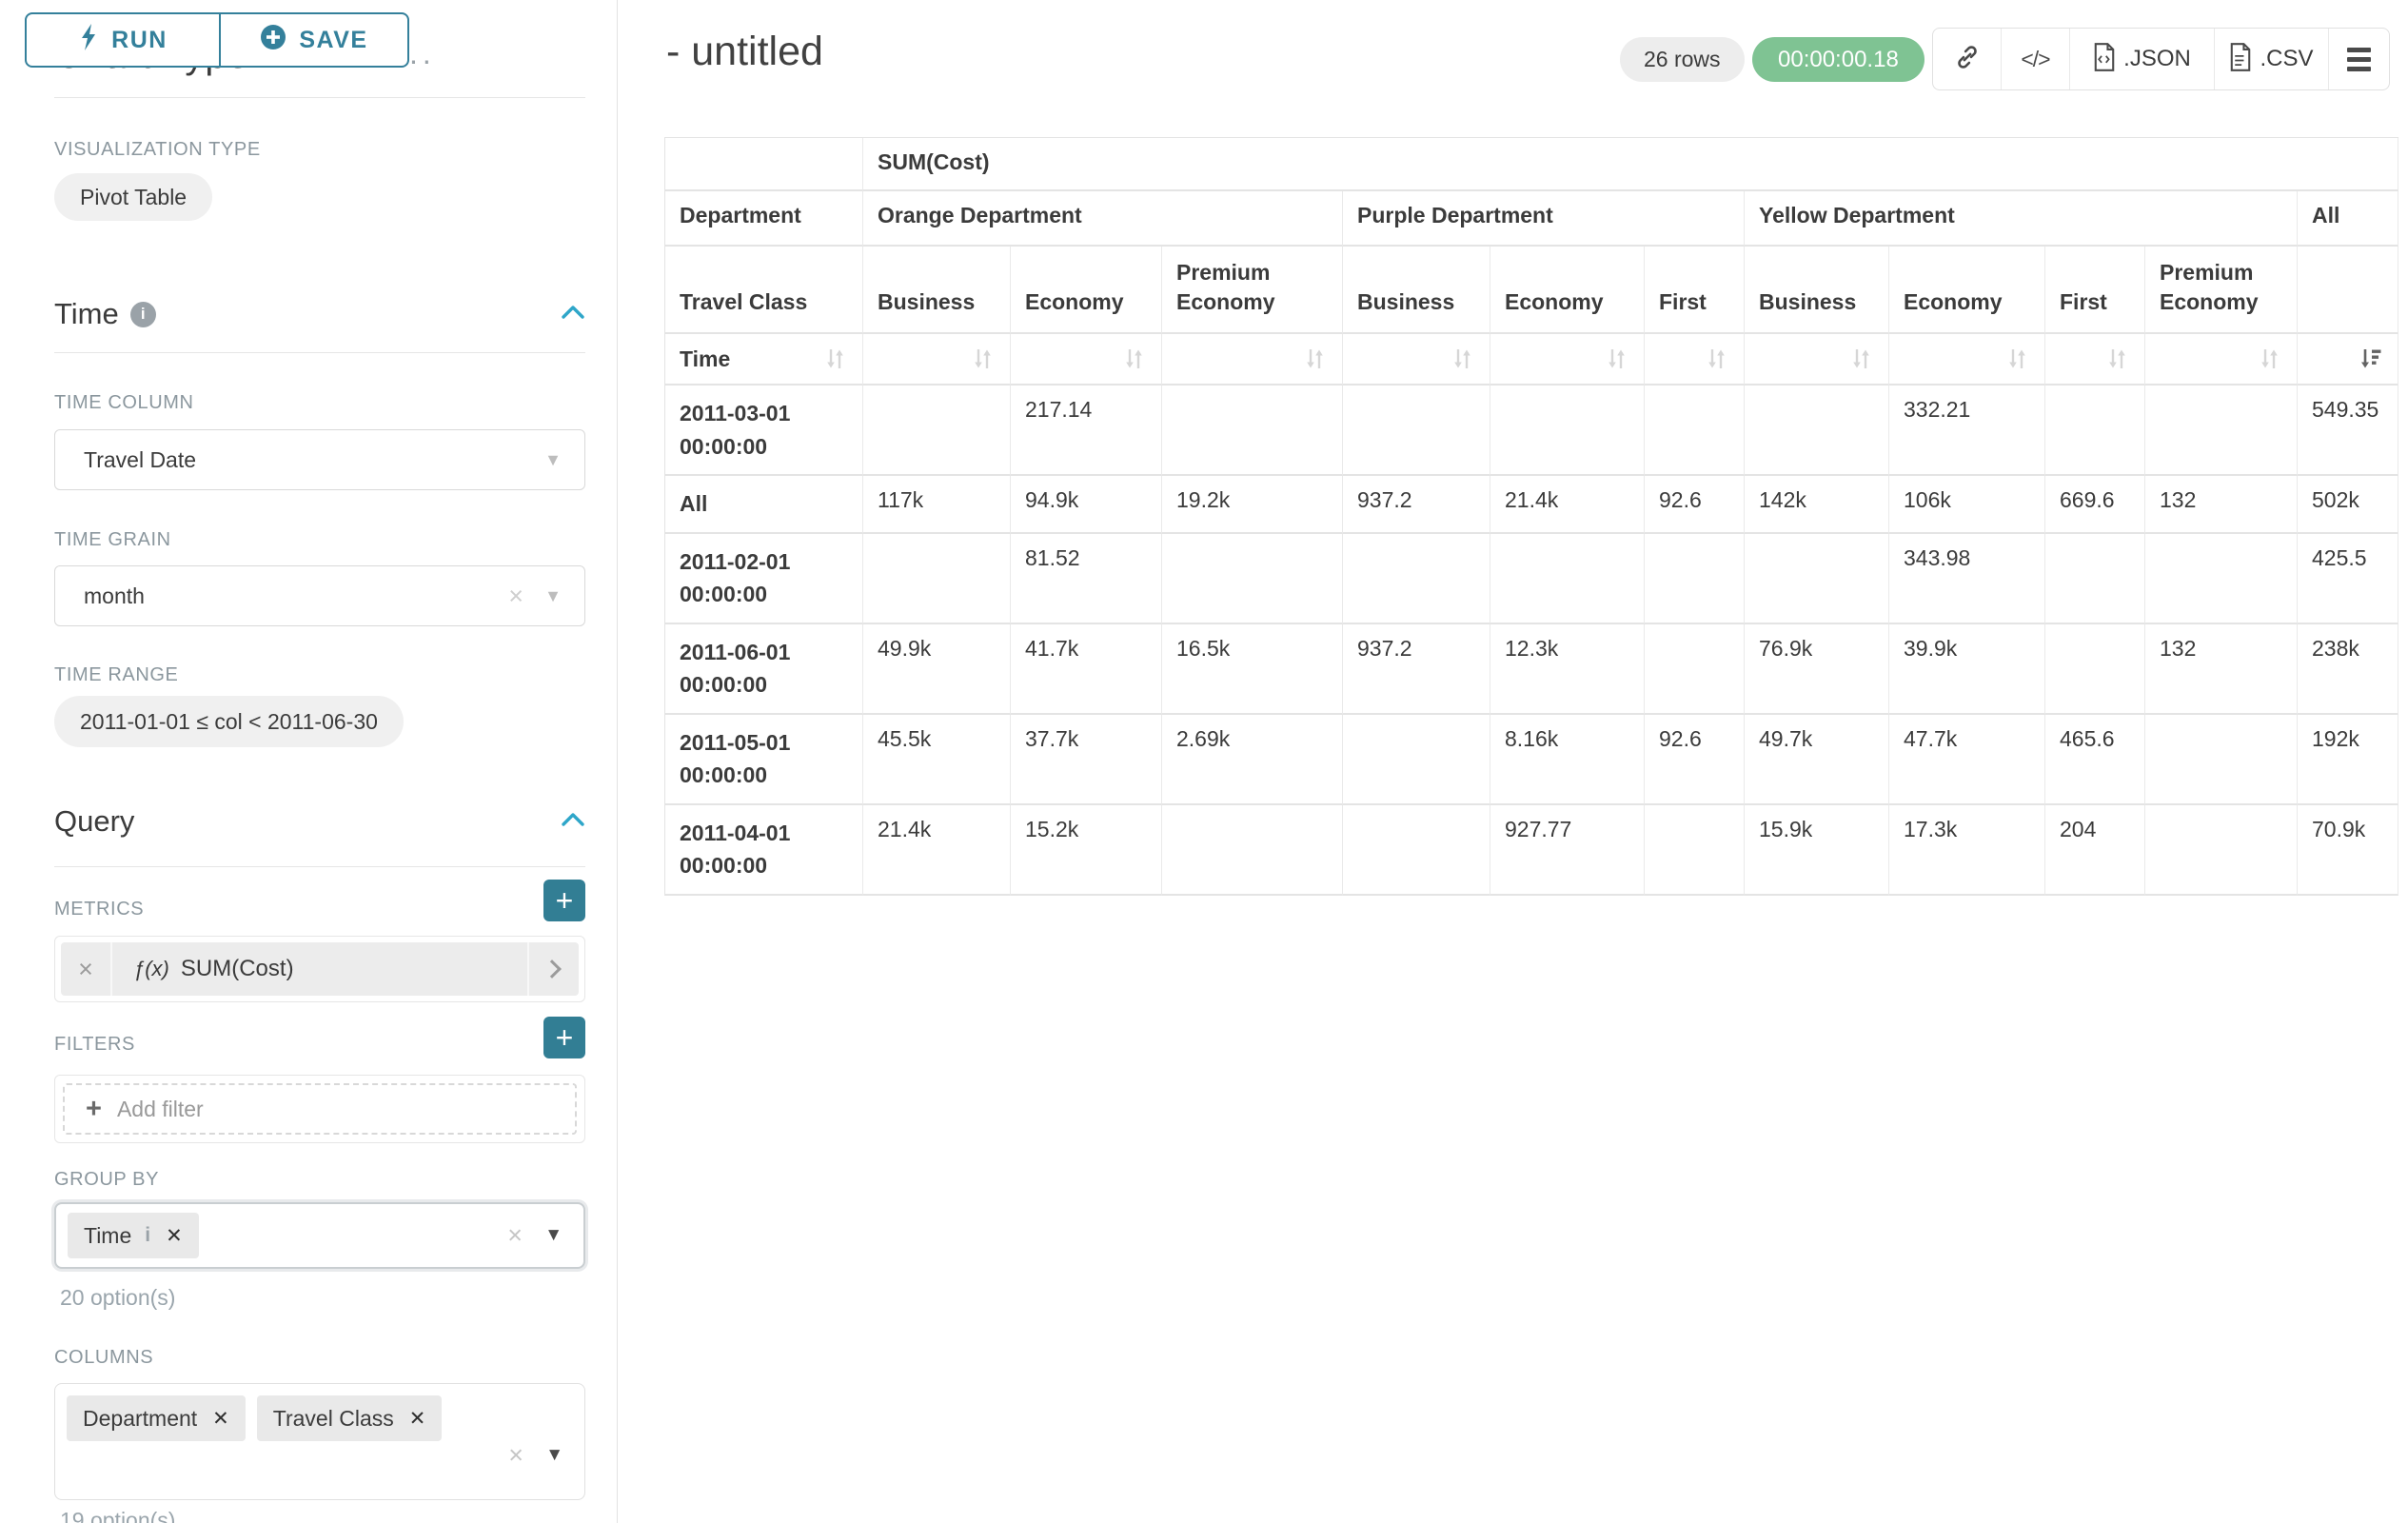 The image size is (2408, 1523). I want to click on pivot-value-cell: 217.14, so click(1086, 432).